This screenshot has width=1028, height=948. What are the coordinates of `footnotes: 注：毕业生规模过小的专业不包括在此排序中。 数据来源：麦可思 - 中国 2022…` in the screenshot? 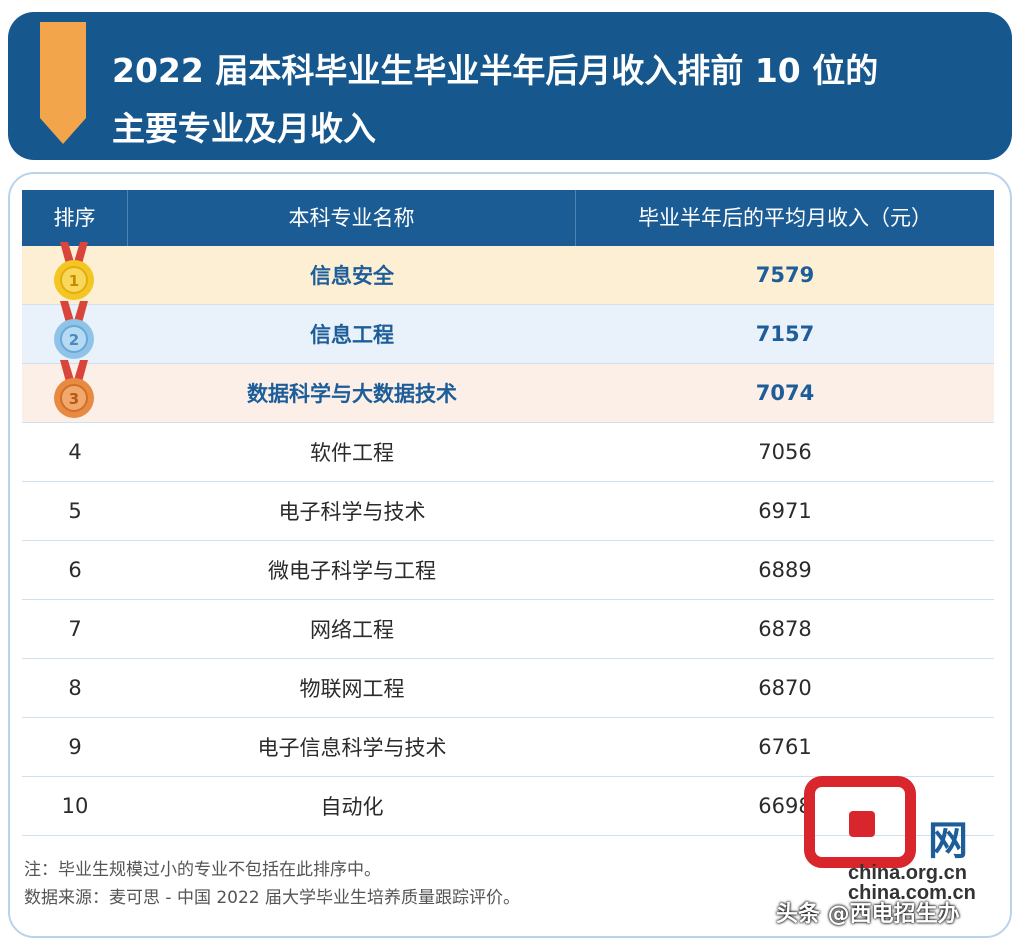 It's located at (424, 884).